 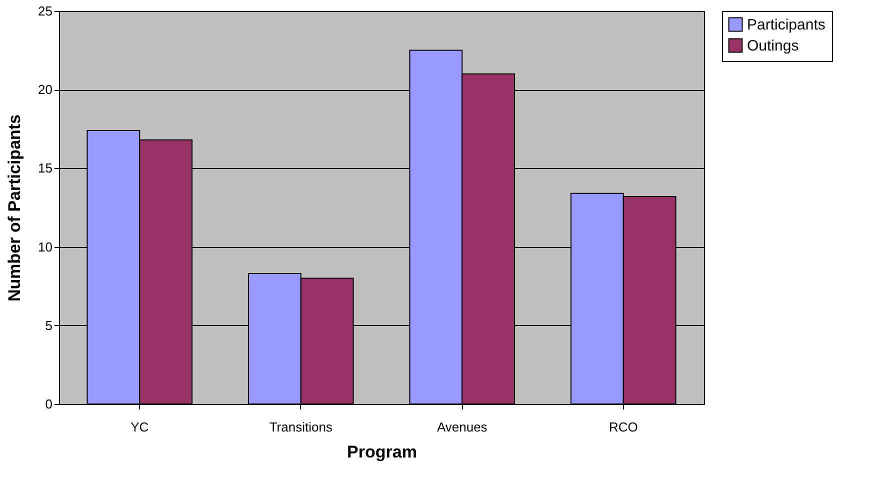 What do you see at coordinates (786, 25) in the screenshot?
I see `legend-label: Participants` at bounding box center [786, 25].